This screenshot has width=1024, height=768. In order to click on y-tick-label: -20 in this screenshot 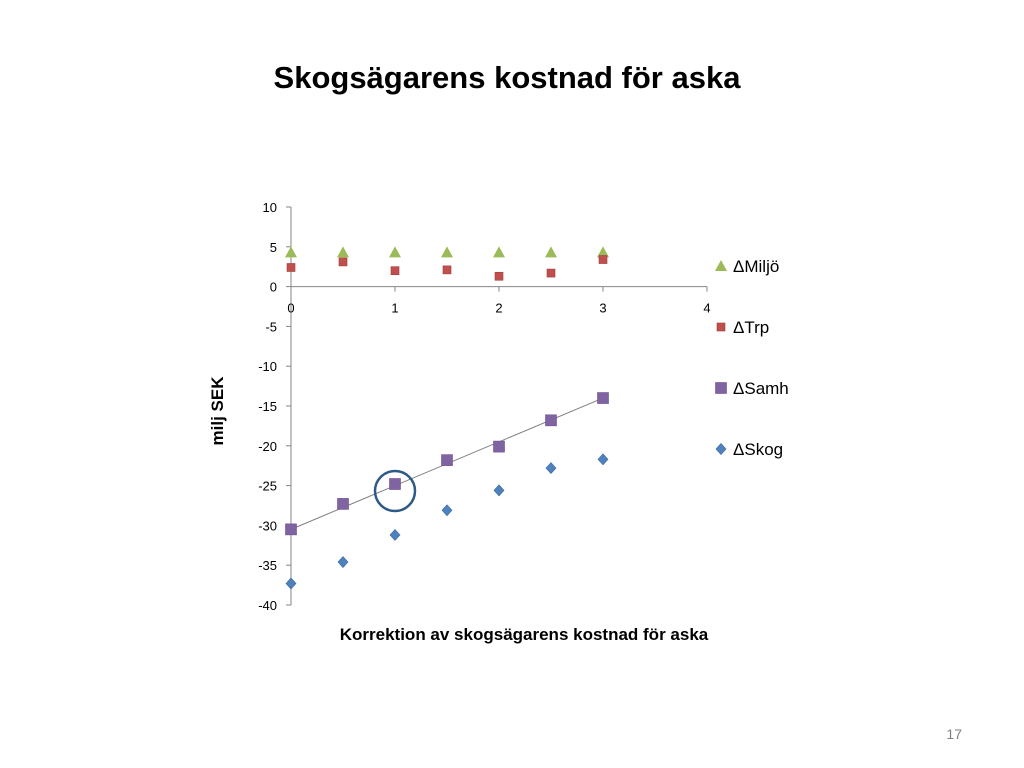, I will do `click(267, 446)`.